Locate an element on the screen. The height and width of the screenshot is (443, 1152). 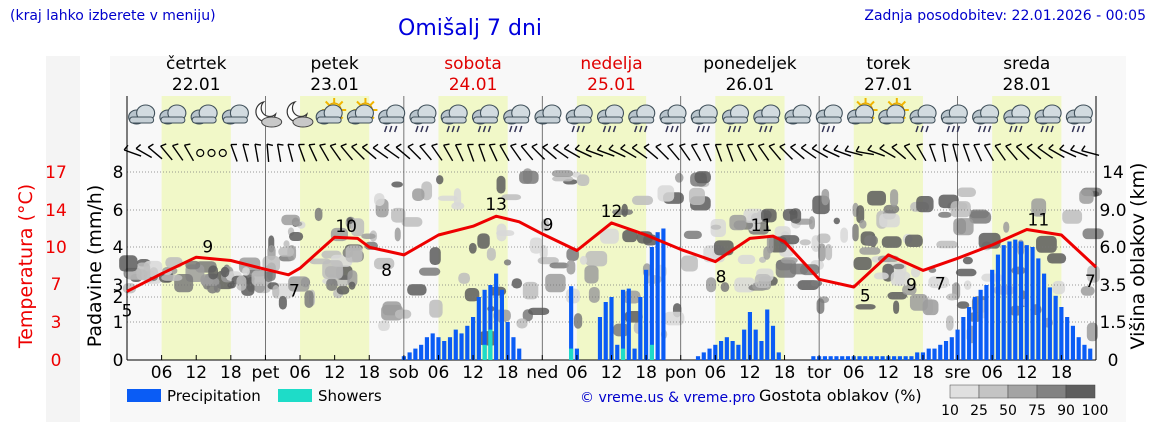
temp-tick-label: 17 is located at coordinates (56, 173).